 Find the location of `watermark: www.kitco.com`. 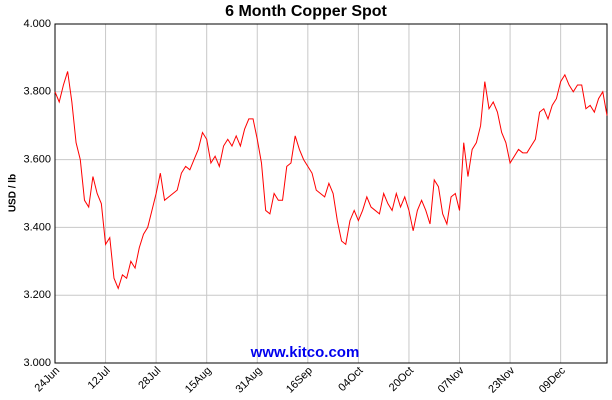

watermark: www.kitco.com is located at coordinates (305, 352).